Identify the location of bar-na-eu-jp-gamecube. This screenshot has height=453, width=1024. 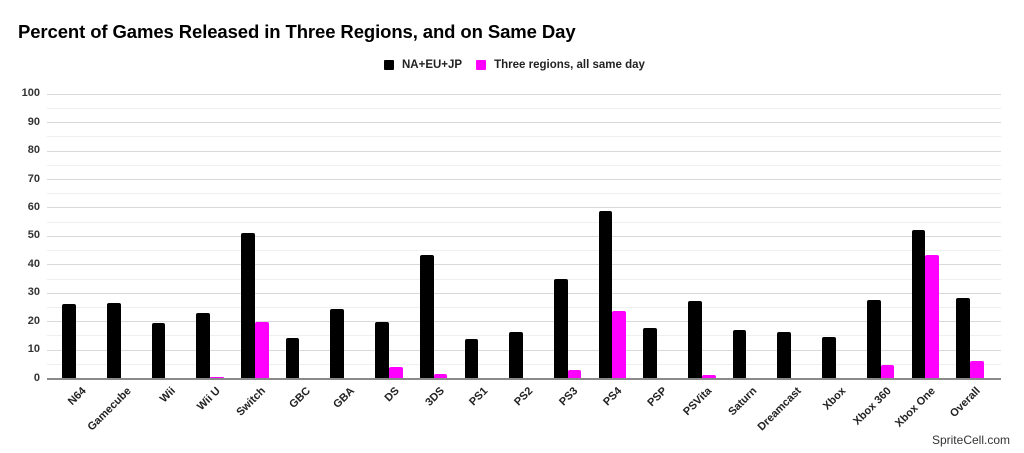
(113, 340).